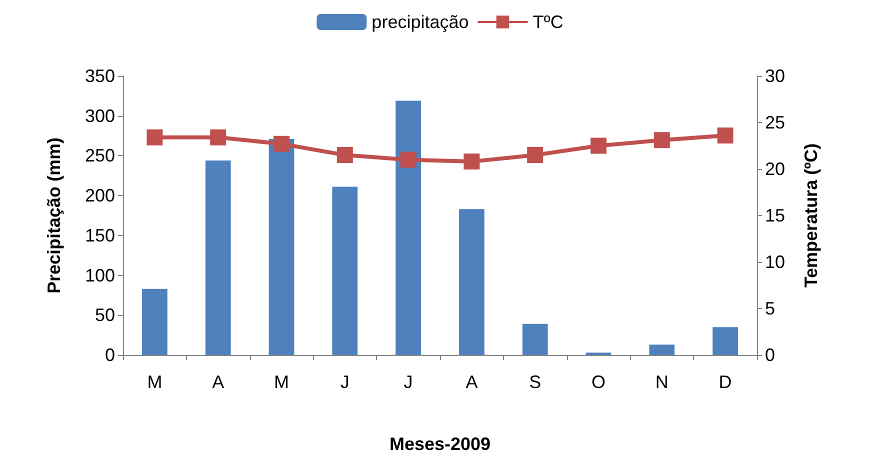  Describe the element at coordinates (725, 382) in the screenshot. I see `x-tick-label: D` at that location.